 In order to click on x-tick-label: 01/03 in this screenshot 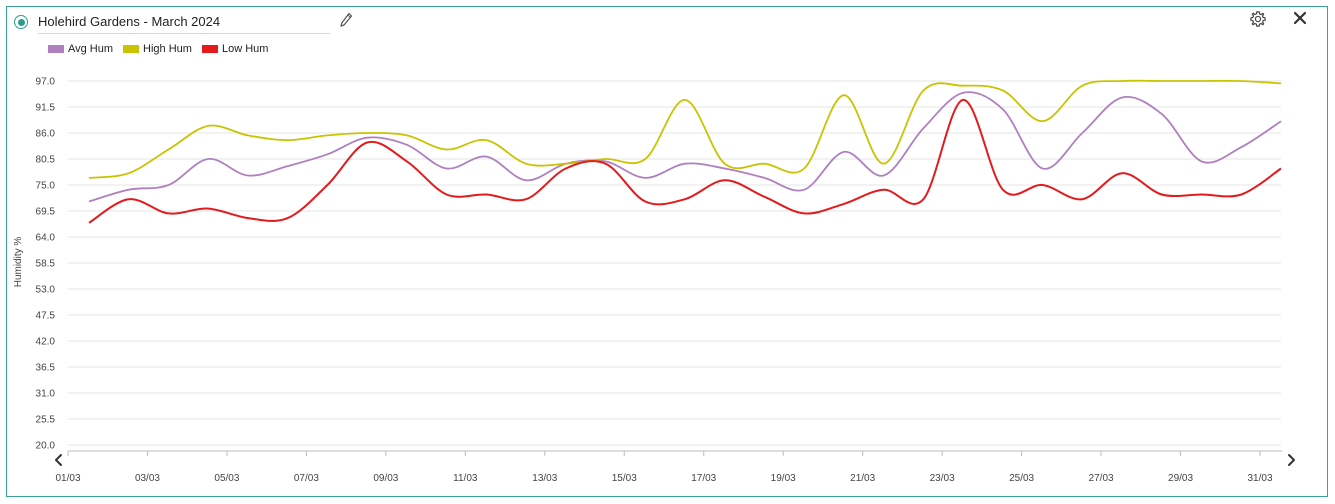, I will do `click(67, 478)`.